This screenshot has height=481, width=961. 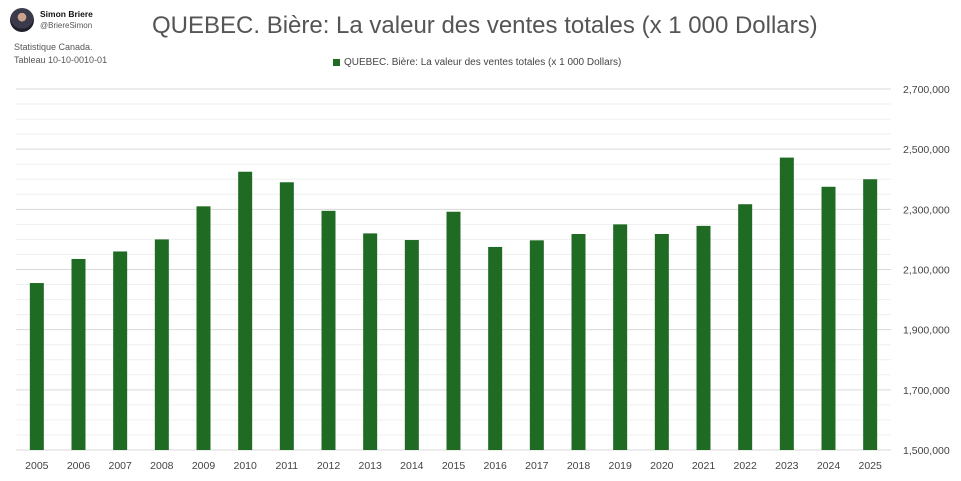 What do you see at coordinates (412, 466) in the screenshot?
I see `x-tick-label: 2014` at bounding box center [412, 466].